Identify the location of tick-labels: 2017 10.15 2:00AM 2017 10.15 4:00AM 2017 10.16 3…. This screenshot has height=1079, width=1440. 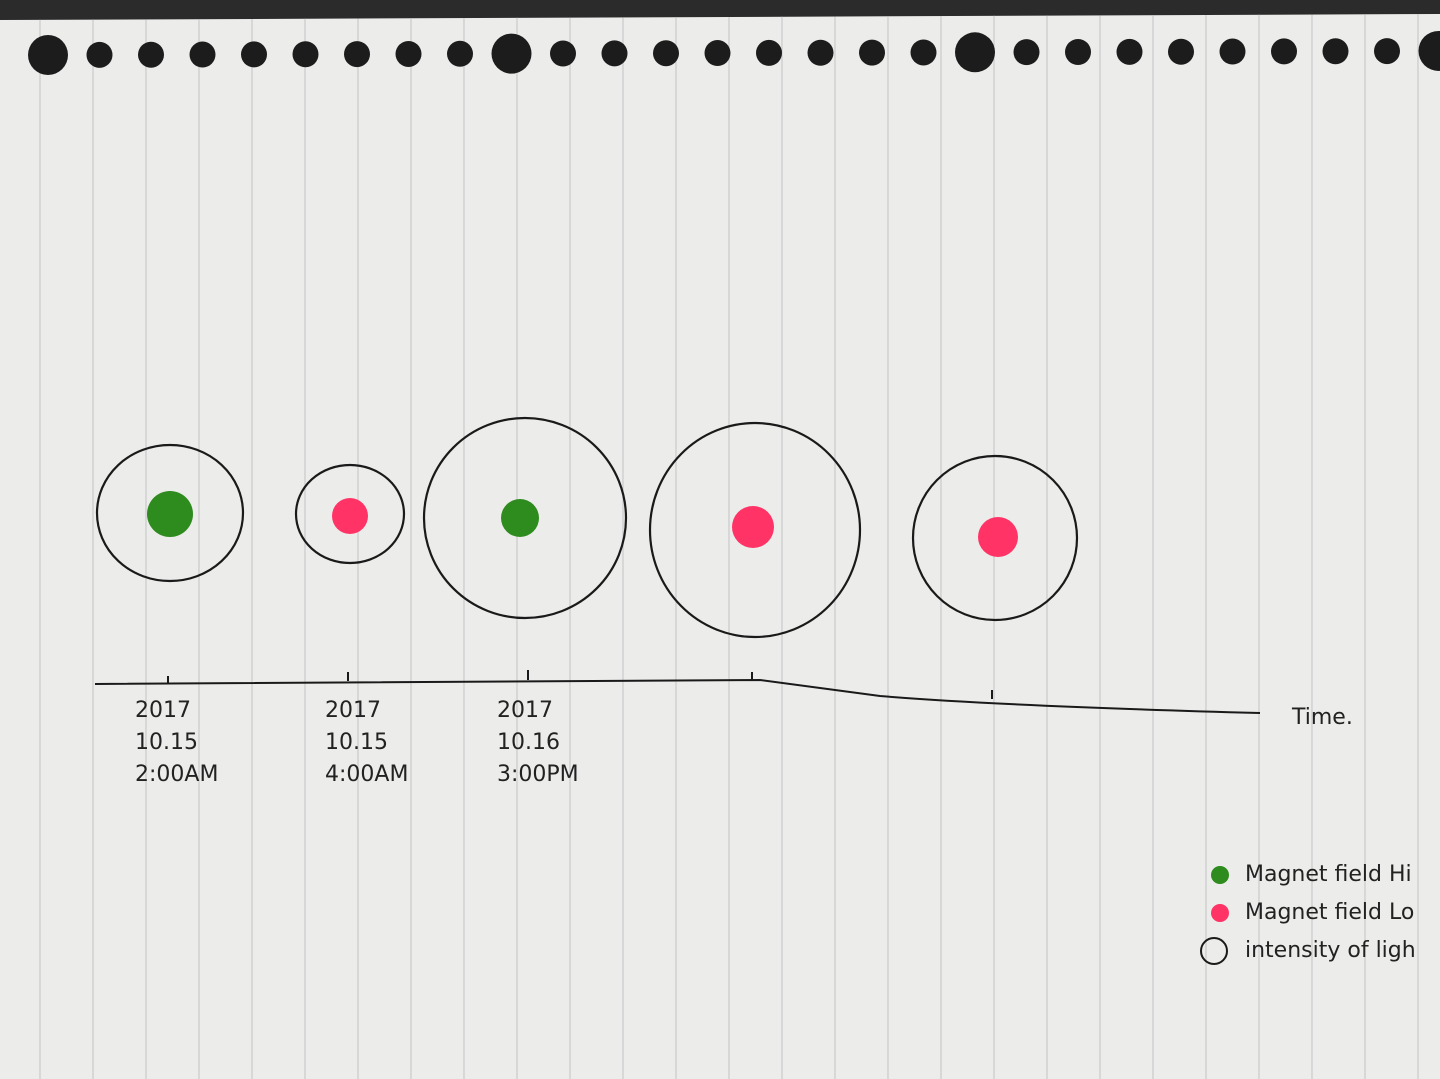
(357, 742).